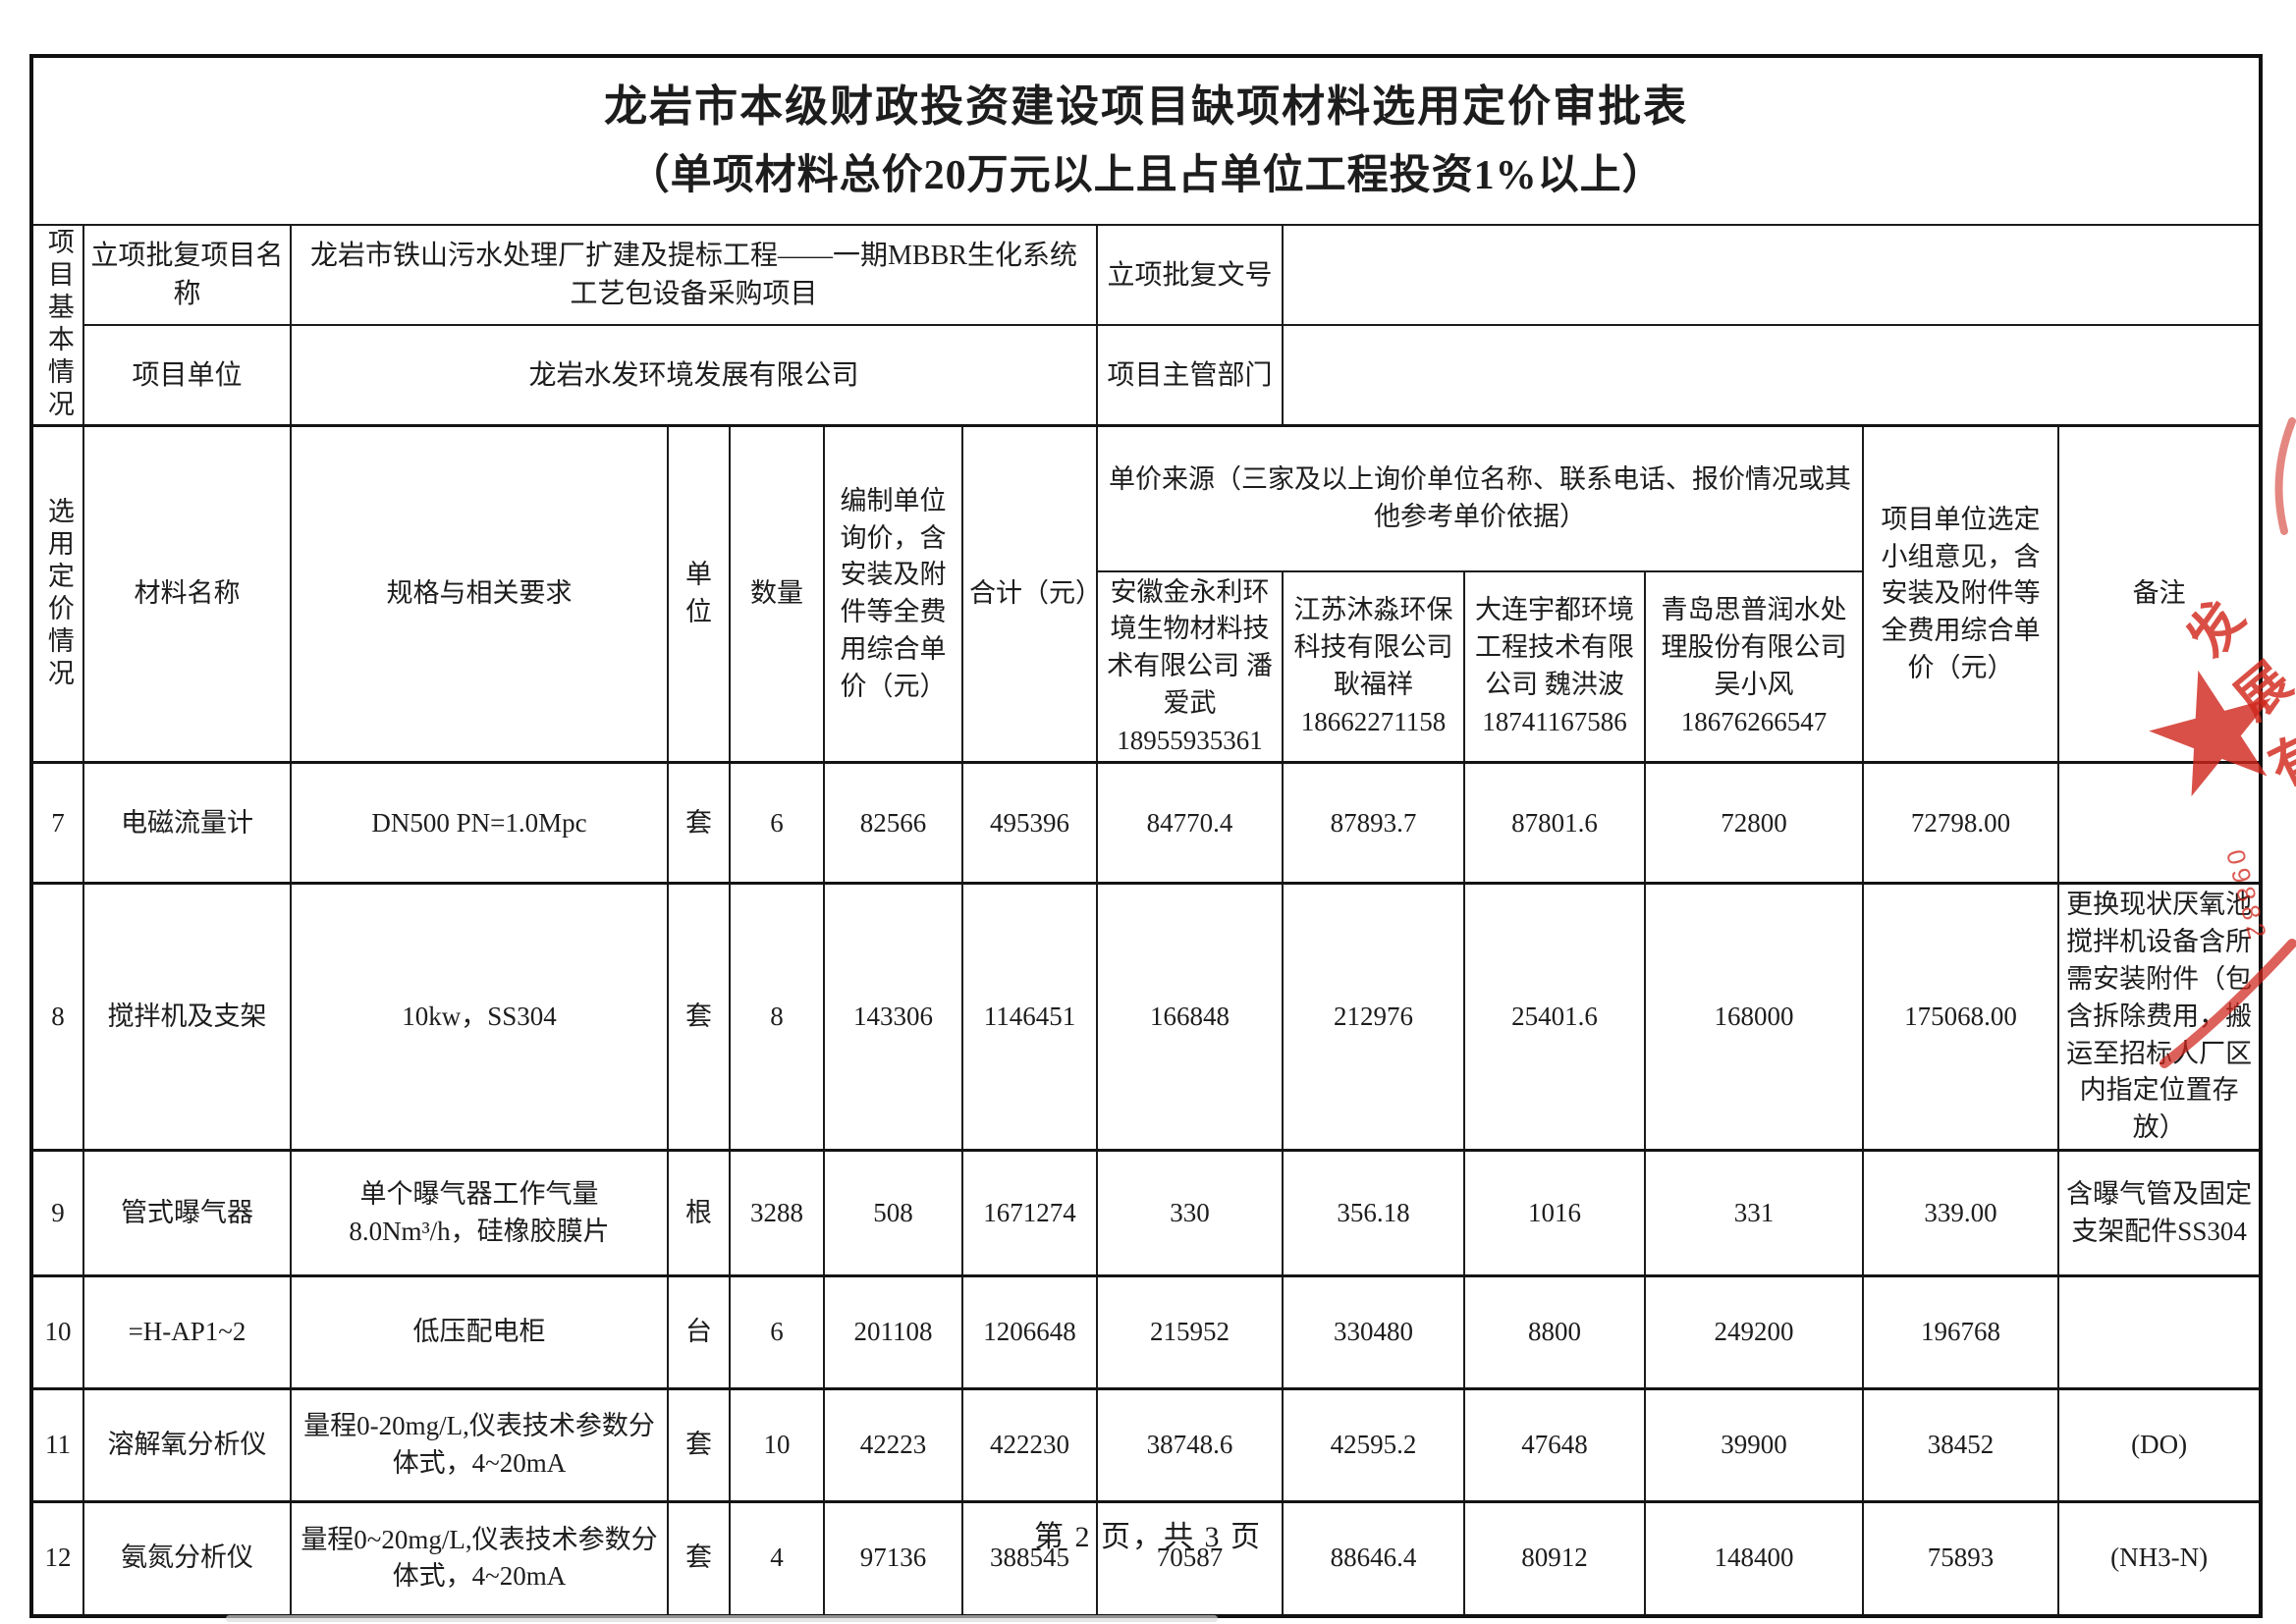 This screenshot has height=1624, width=2296. What do you see at coordinates (1772, 375) in the screenshot?
I see `value-project-department` at bounding box center [1772, 375].